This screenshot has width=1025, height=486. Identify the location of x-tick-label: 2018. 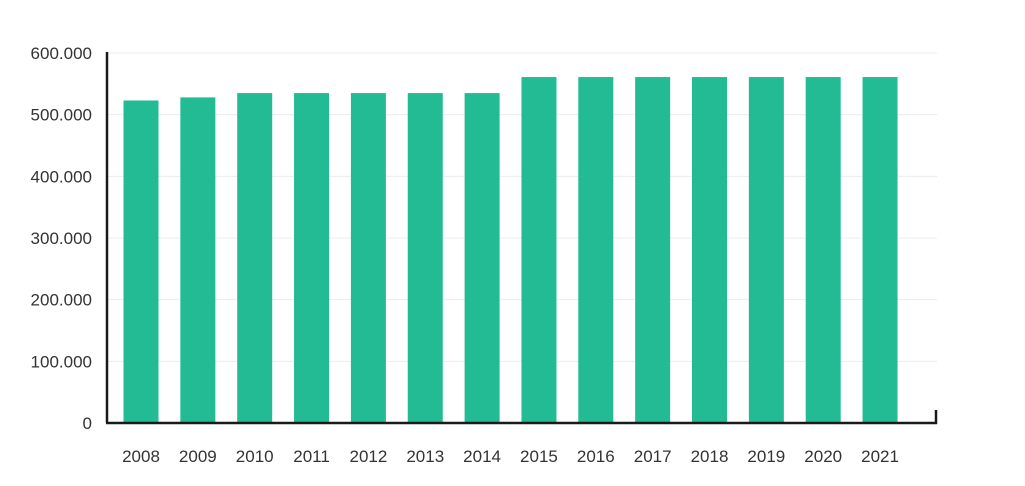
(710, 456).